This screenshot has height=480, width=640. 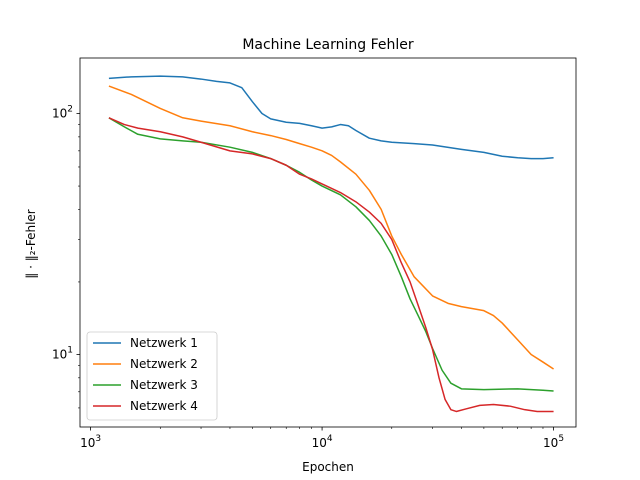 What do you see at coordinates (164, 343) in the screenshot?
I see `legend-label-1: Netzwerk 1` at bounding box center [164, 343].